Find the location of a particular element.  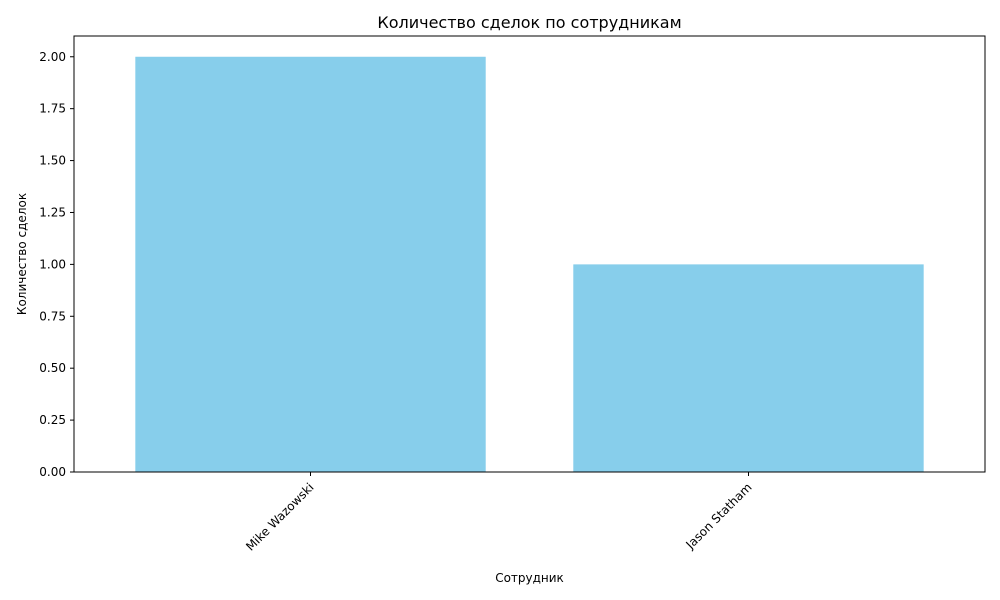

y-tick-label: 0.00 is located at coordinates (52, 472).